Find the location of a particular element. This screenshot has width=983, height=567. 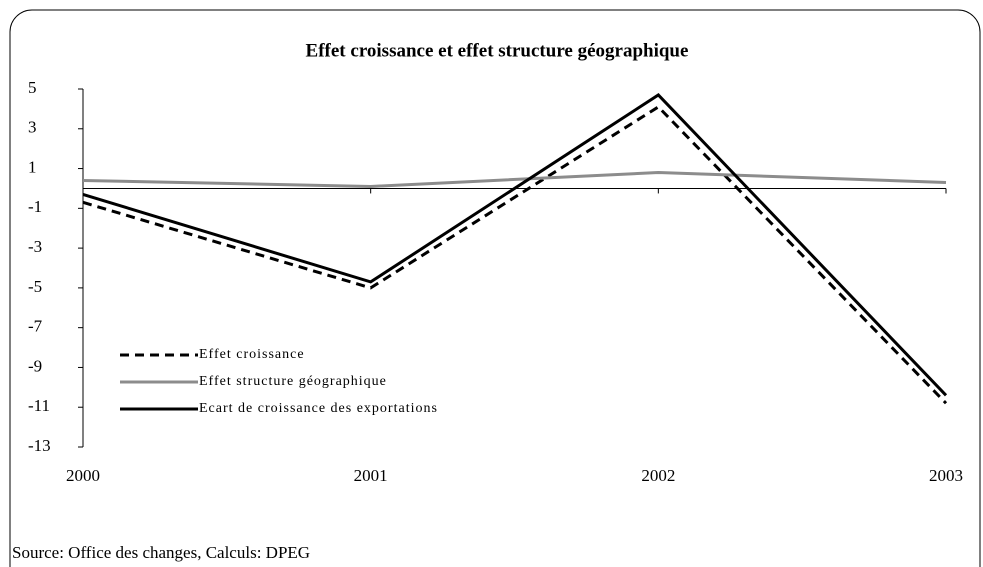

y-tick-label: -5 is located at coordinates (35, 286).